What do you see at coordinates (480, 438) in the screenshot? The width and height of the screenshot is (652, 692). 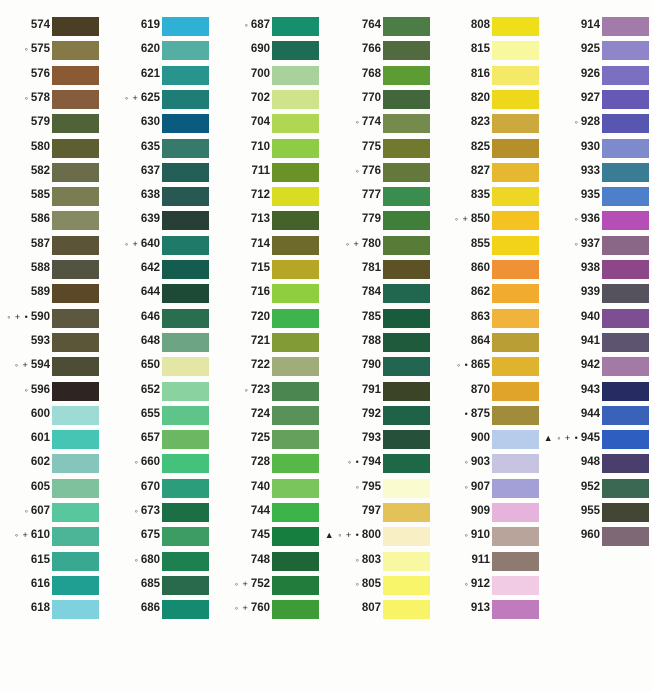 I see `color-code: 900` at bounding box center [480, 438].